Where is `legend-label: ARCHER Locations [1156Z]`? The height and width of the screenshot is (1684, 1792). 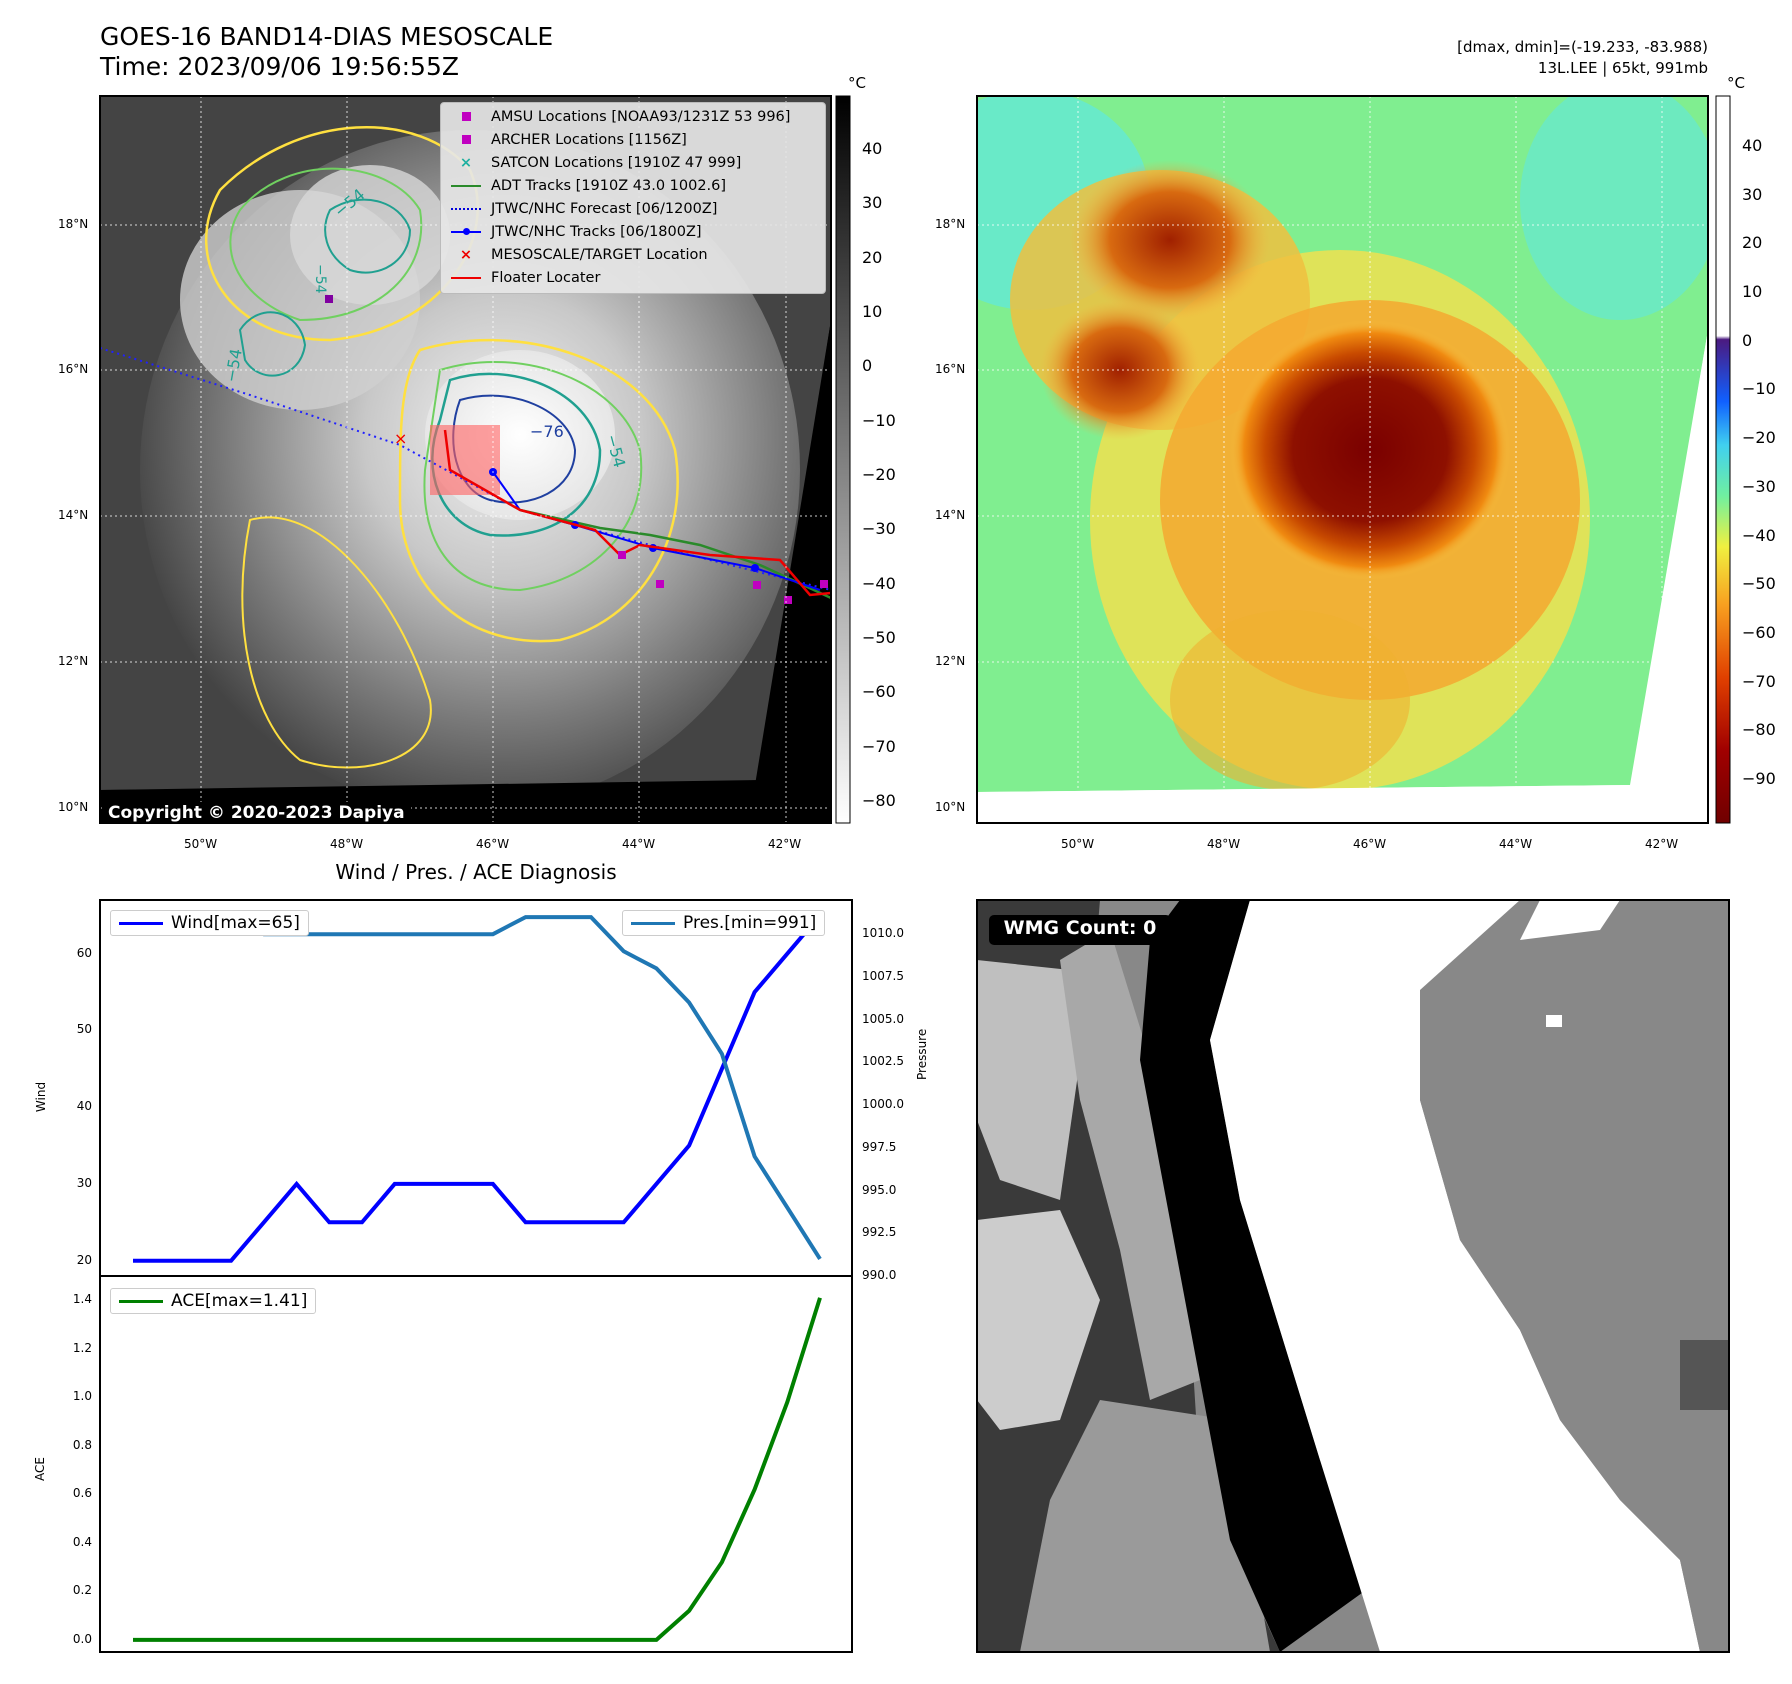 legend-label: ARCHER Locations [1156Z] is located at coordinates (589, 140).